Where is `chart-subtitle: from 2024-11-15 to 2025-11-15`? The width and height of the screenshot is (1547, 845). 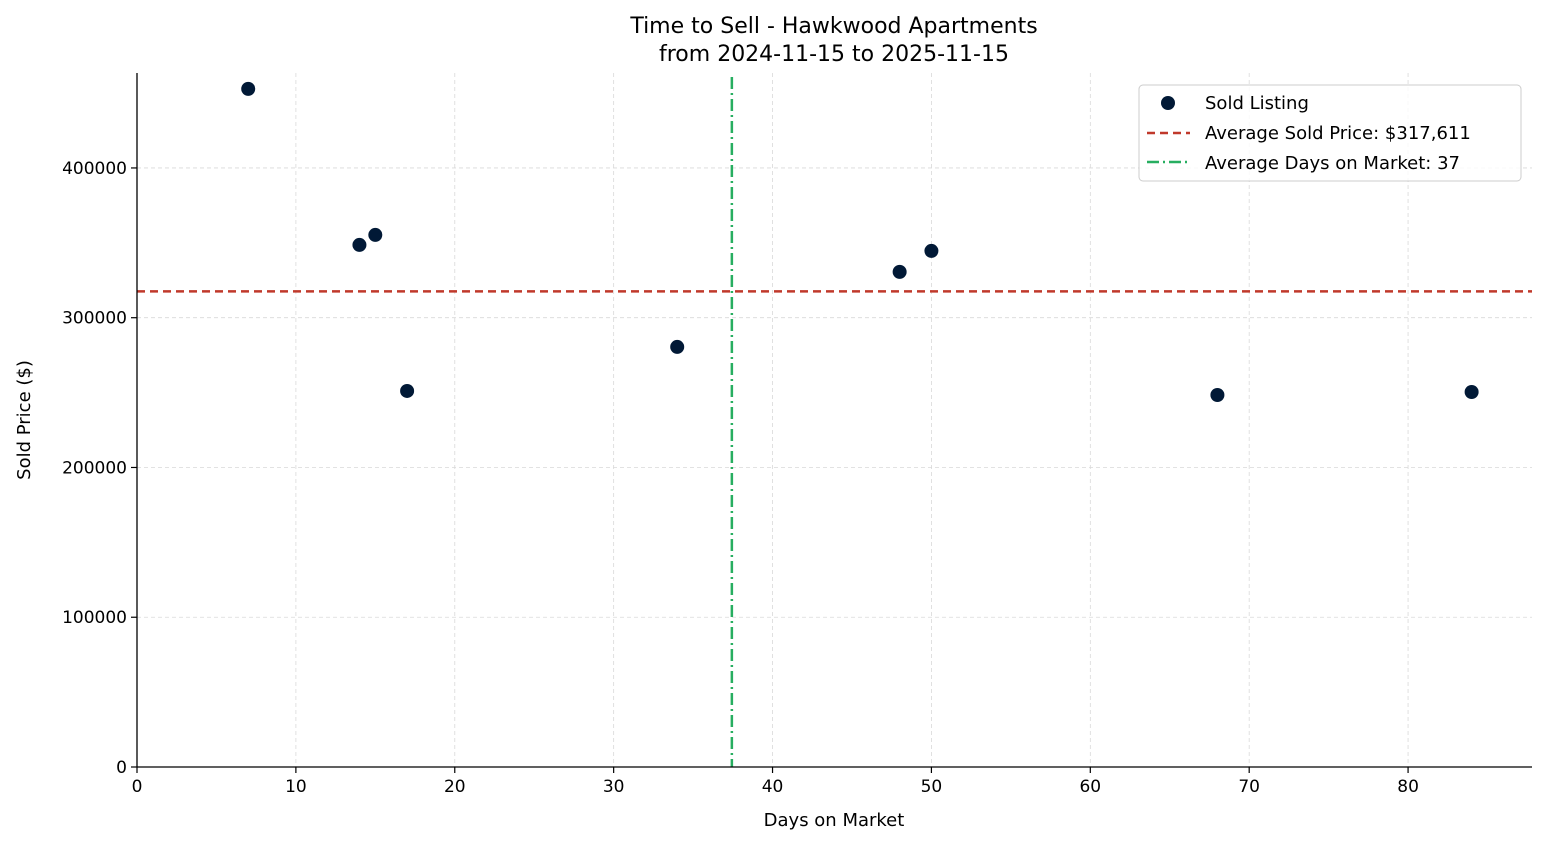
chart-subtitle: from 2024-11-15 to 2025-11-15 is located at coordinates (834, 54).